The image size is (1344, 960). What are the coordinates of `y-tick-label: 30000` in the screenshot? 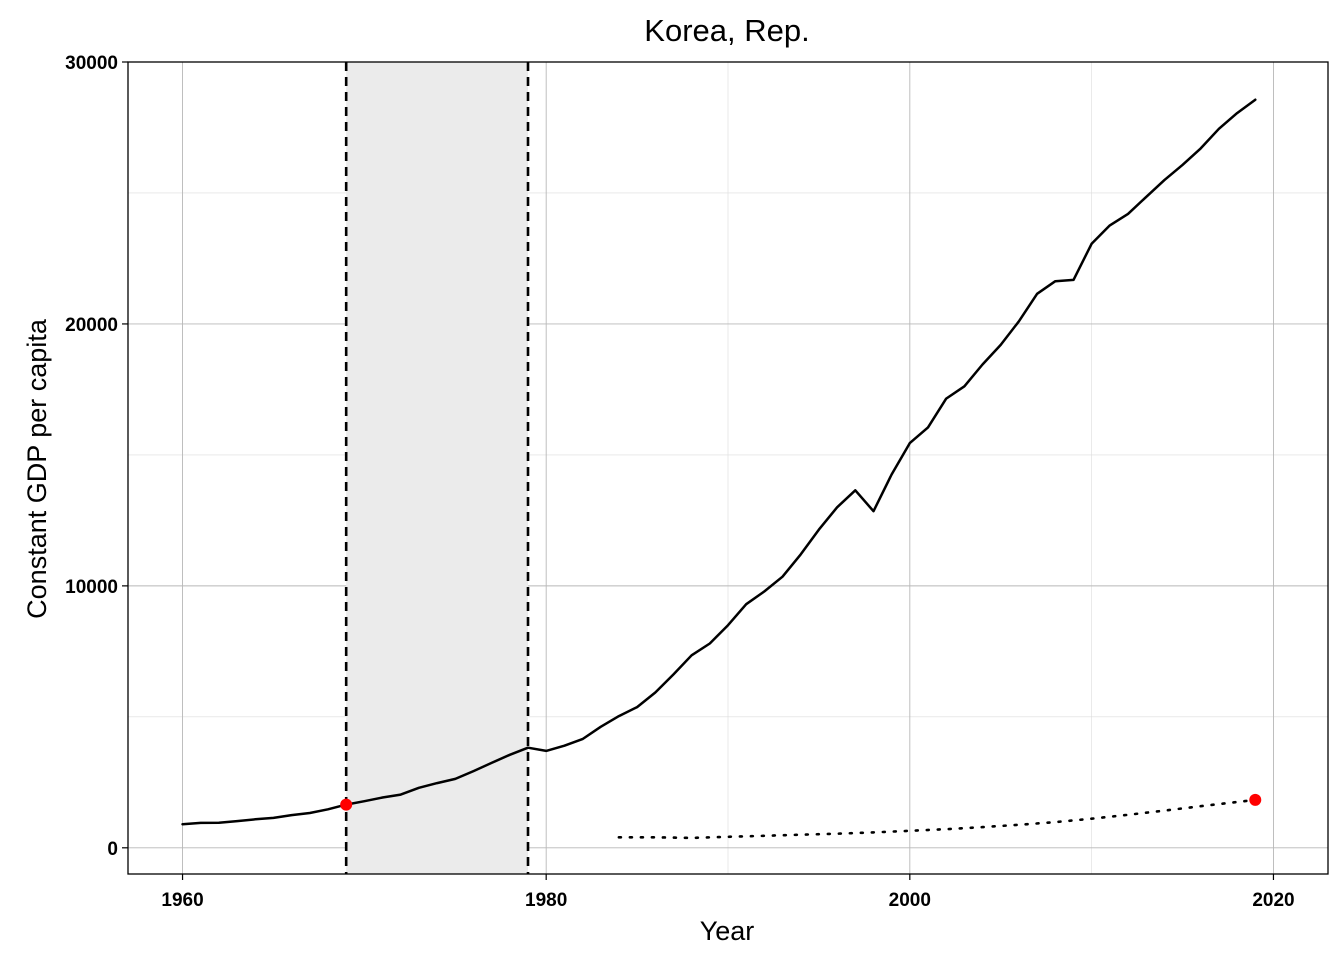 It's located at (91, 63).